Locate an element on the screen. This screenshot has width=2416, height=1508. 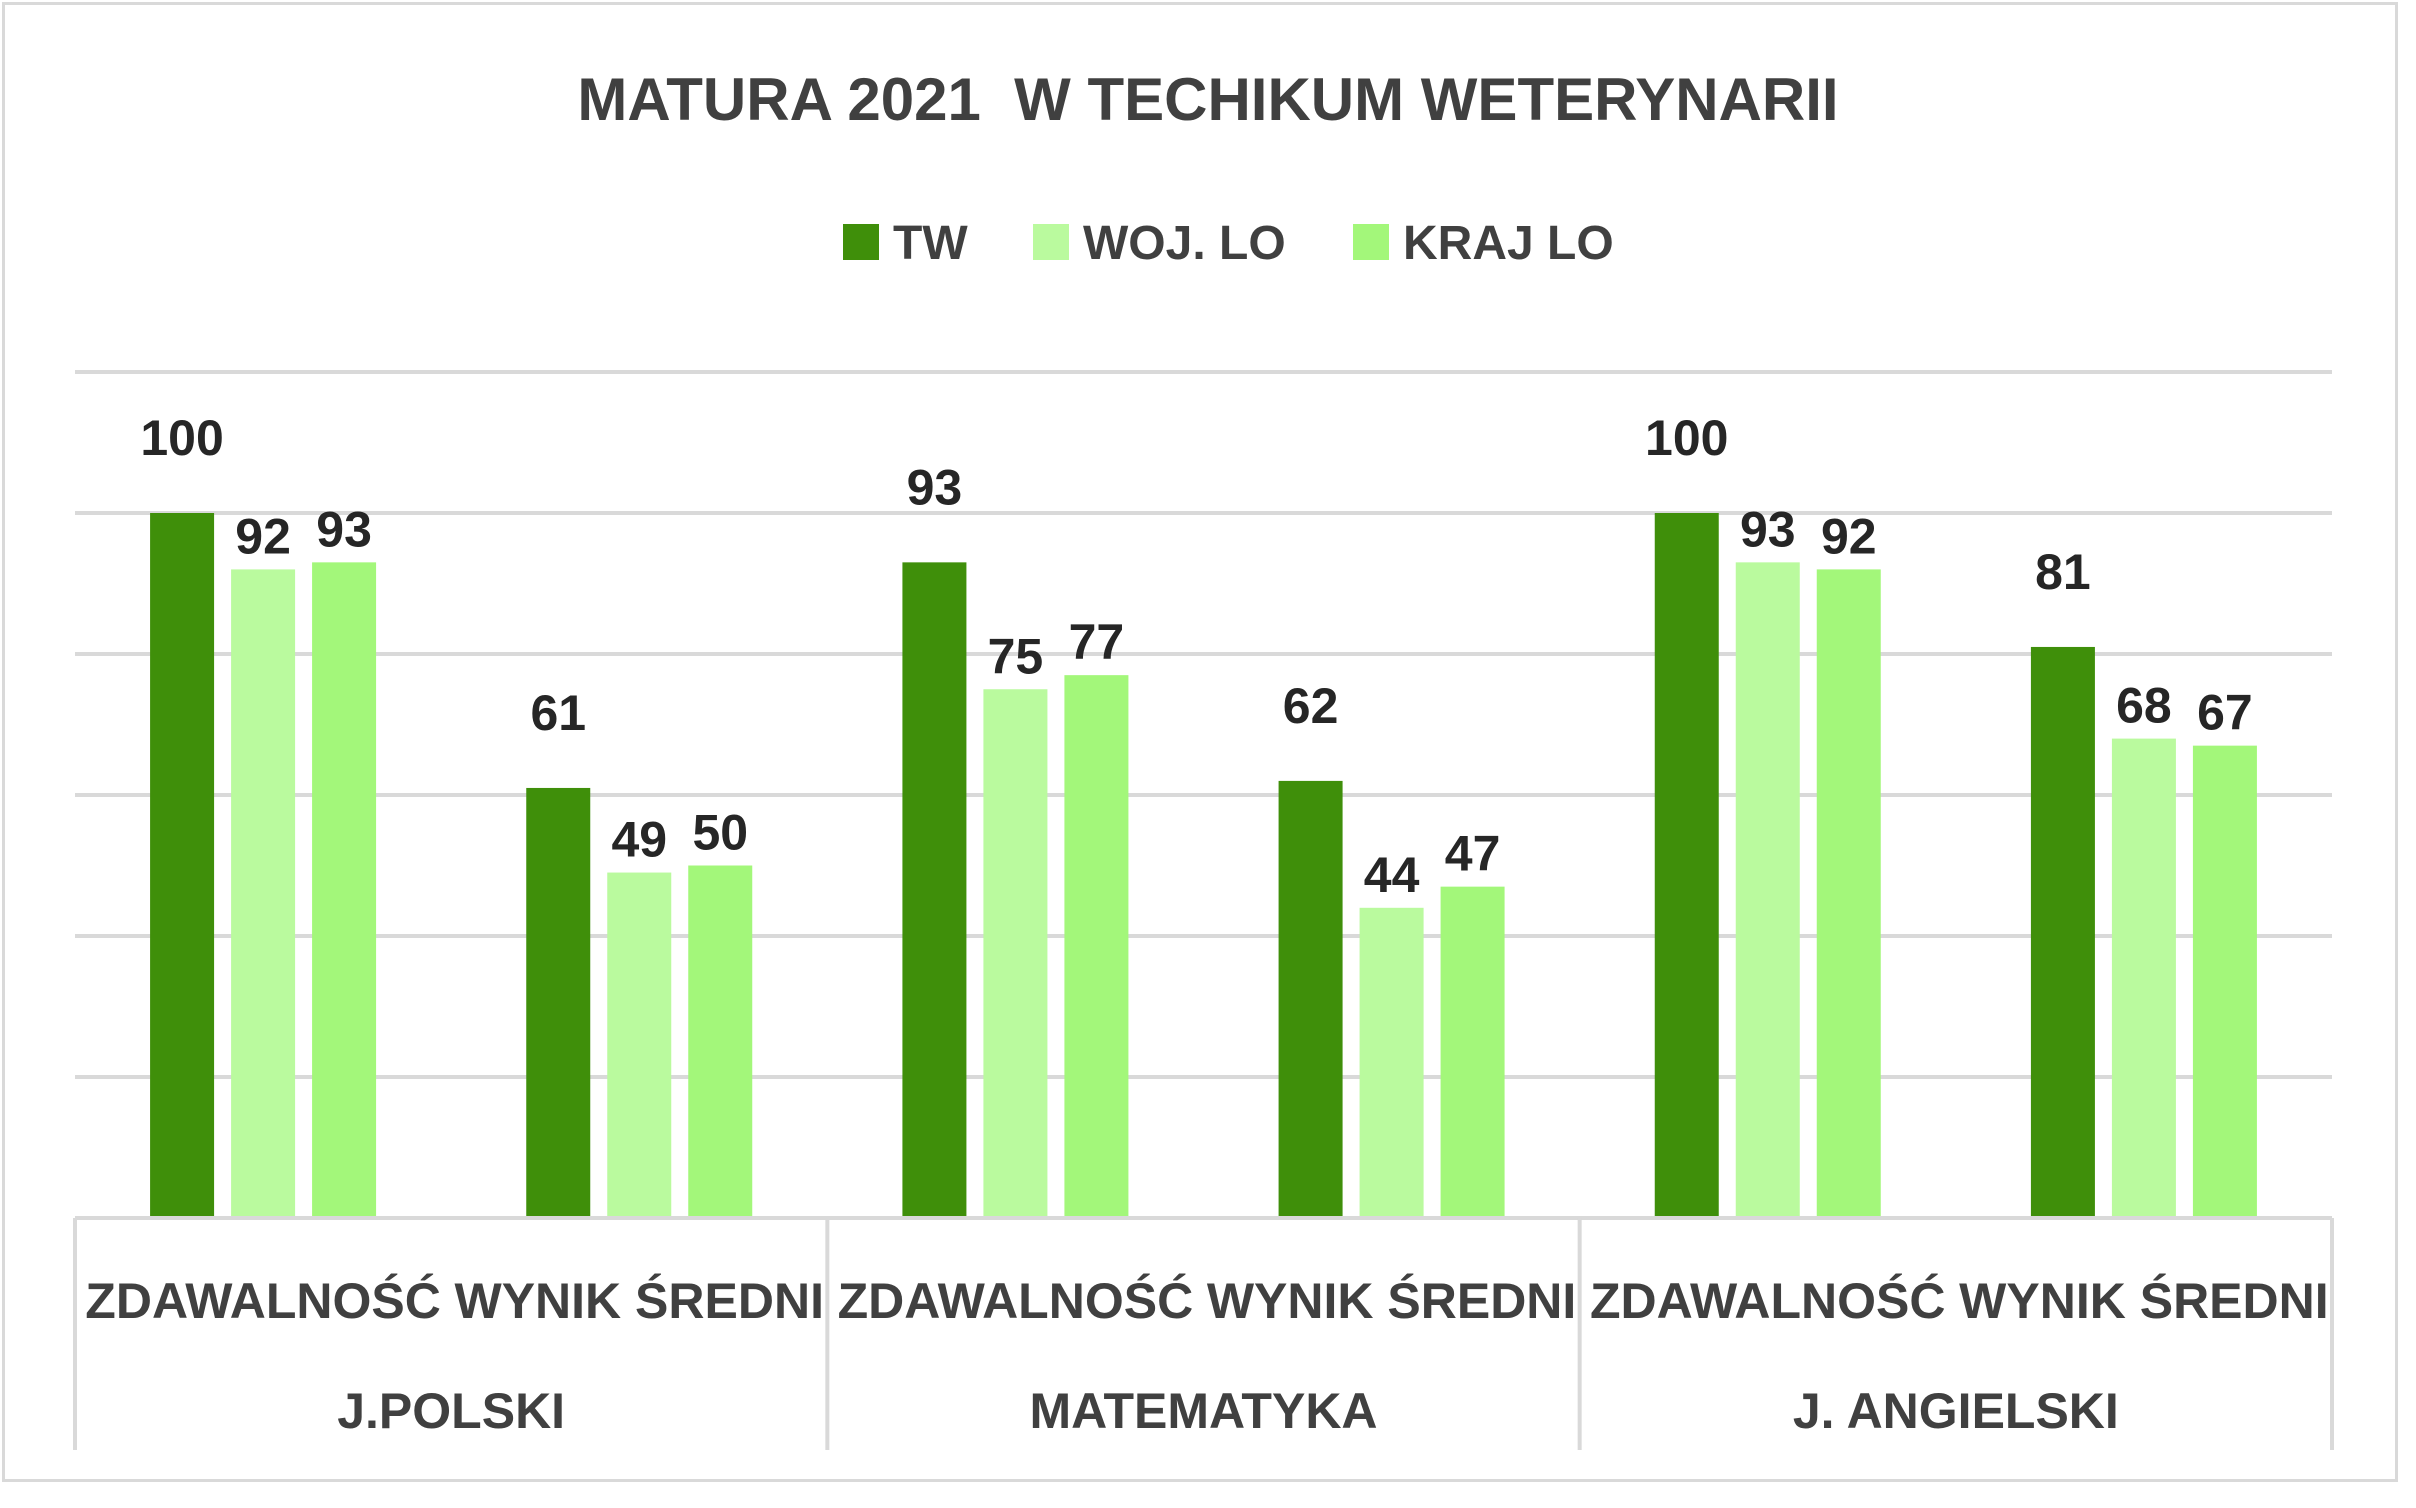
data-label: 44 is located at coordinates (1392, 875).